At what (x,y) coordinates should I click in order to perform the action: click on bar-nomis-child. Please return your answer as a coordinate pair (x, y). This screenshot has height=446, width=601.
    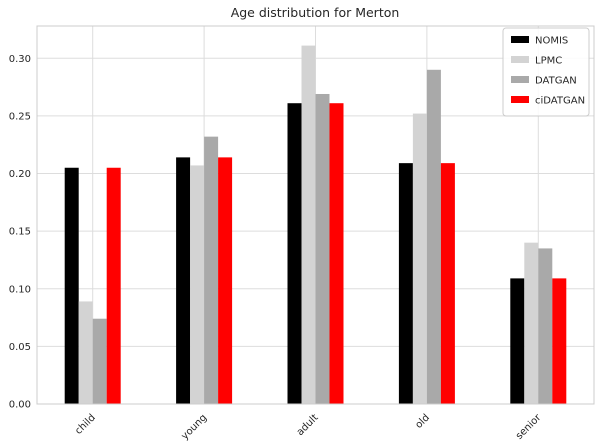
    Looking at the image, I should click on (71, 285).